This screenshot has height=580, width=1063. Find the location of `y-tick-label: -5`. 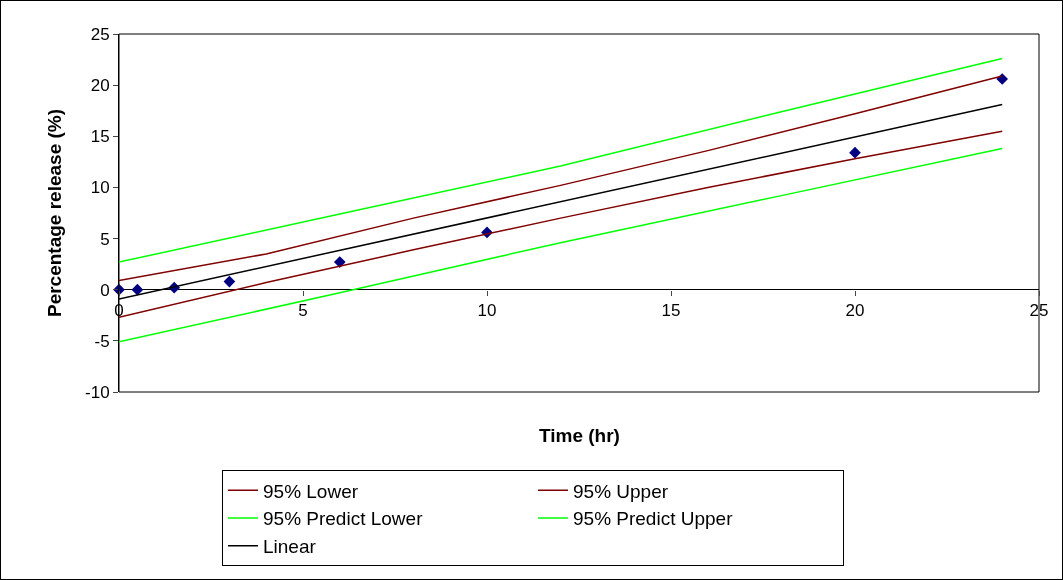

y-tick-label: -5 is located at coordinates (102, 341).